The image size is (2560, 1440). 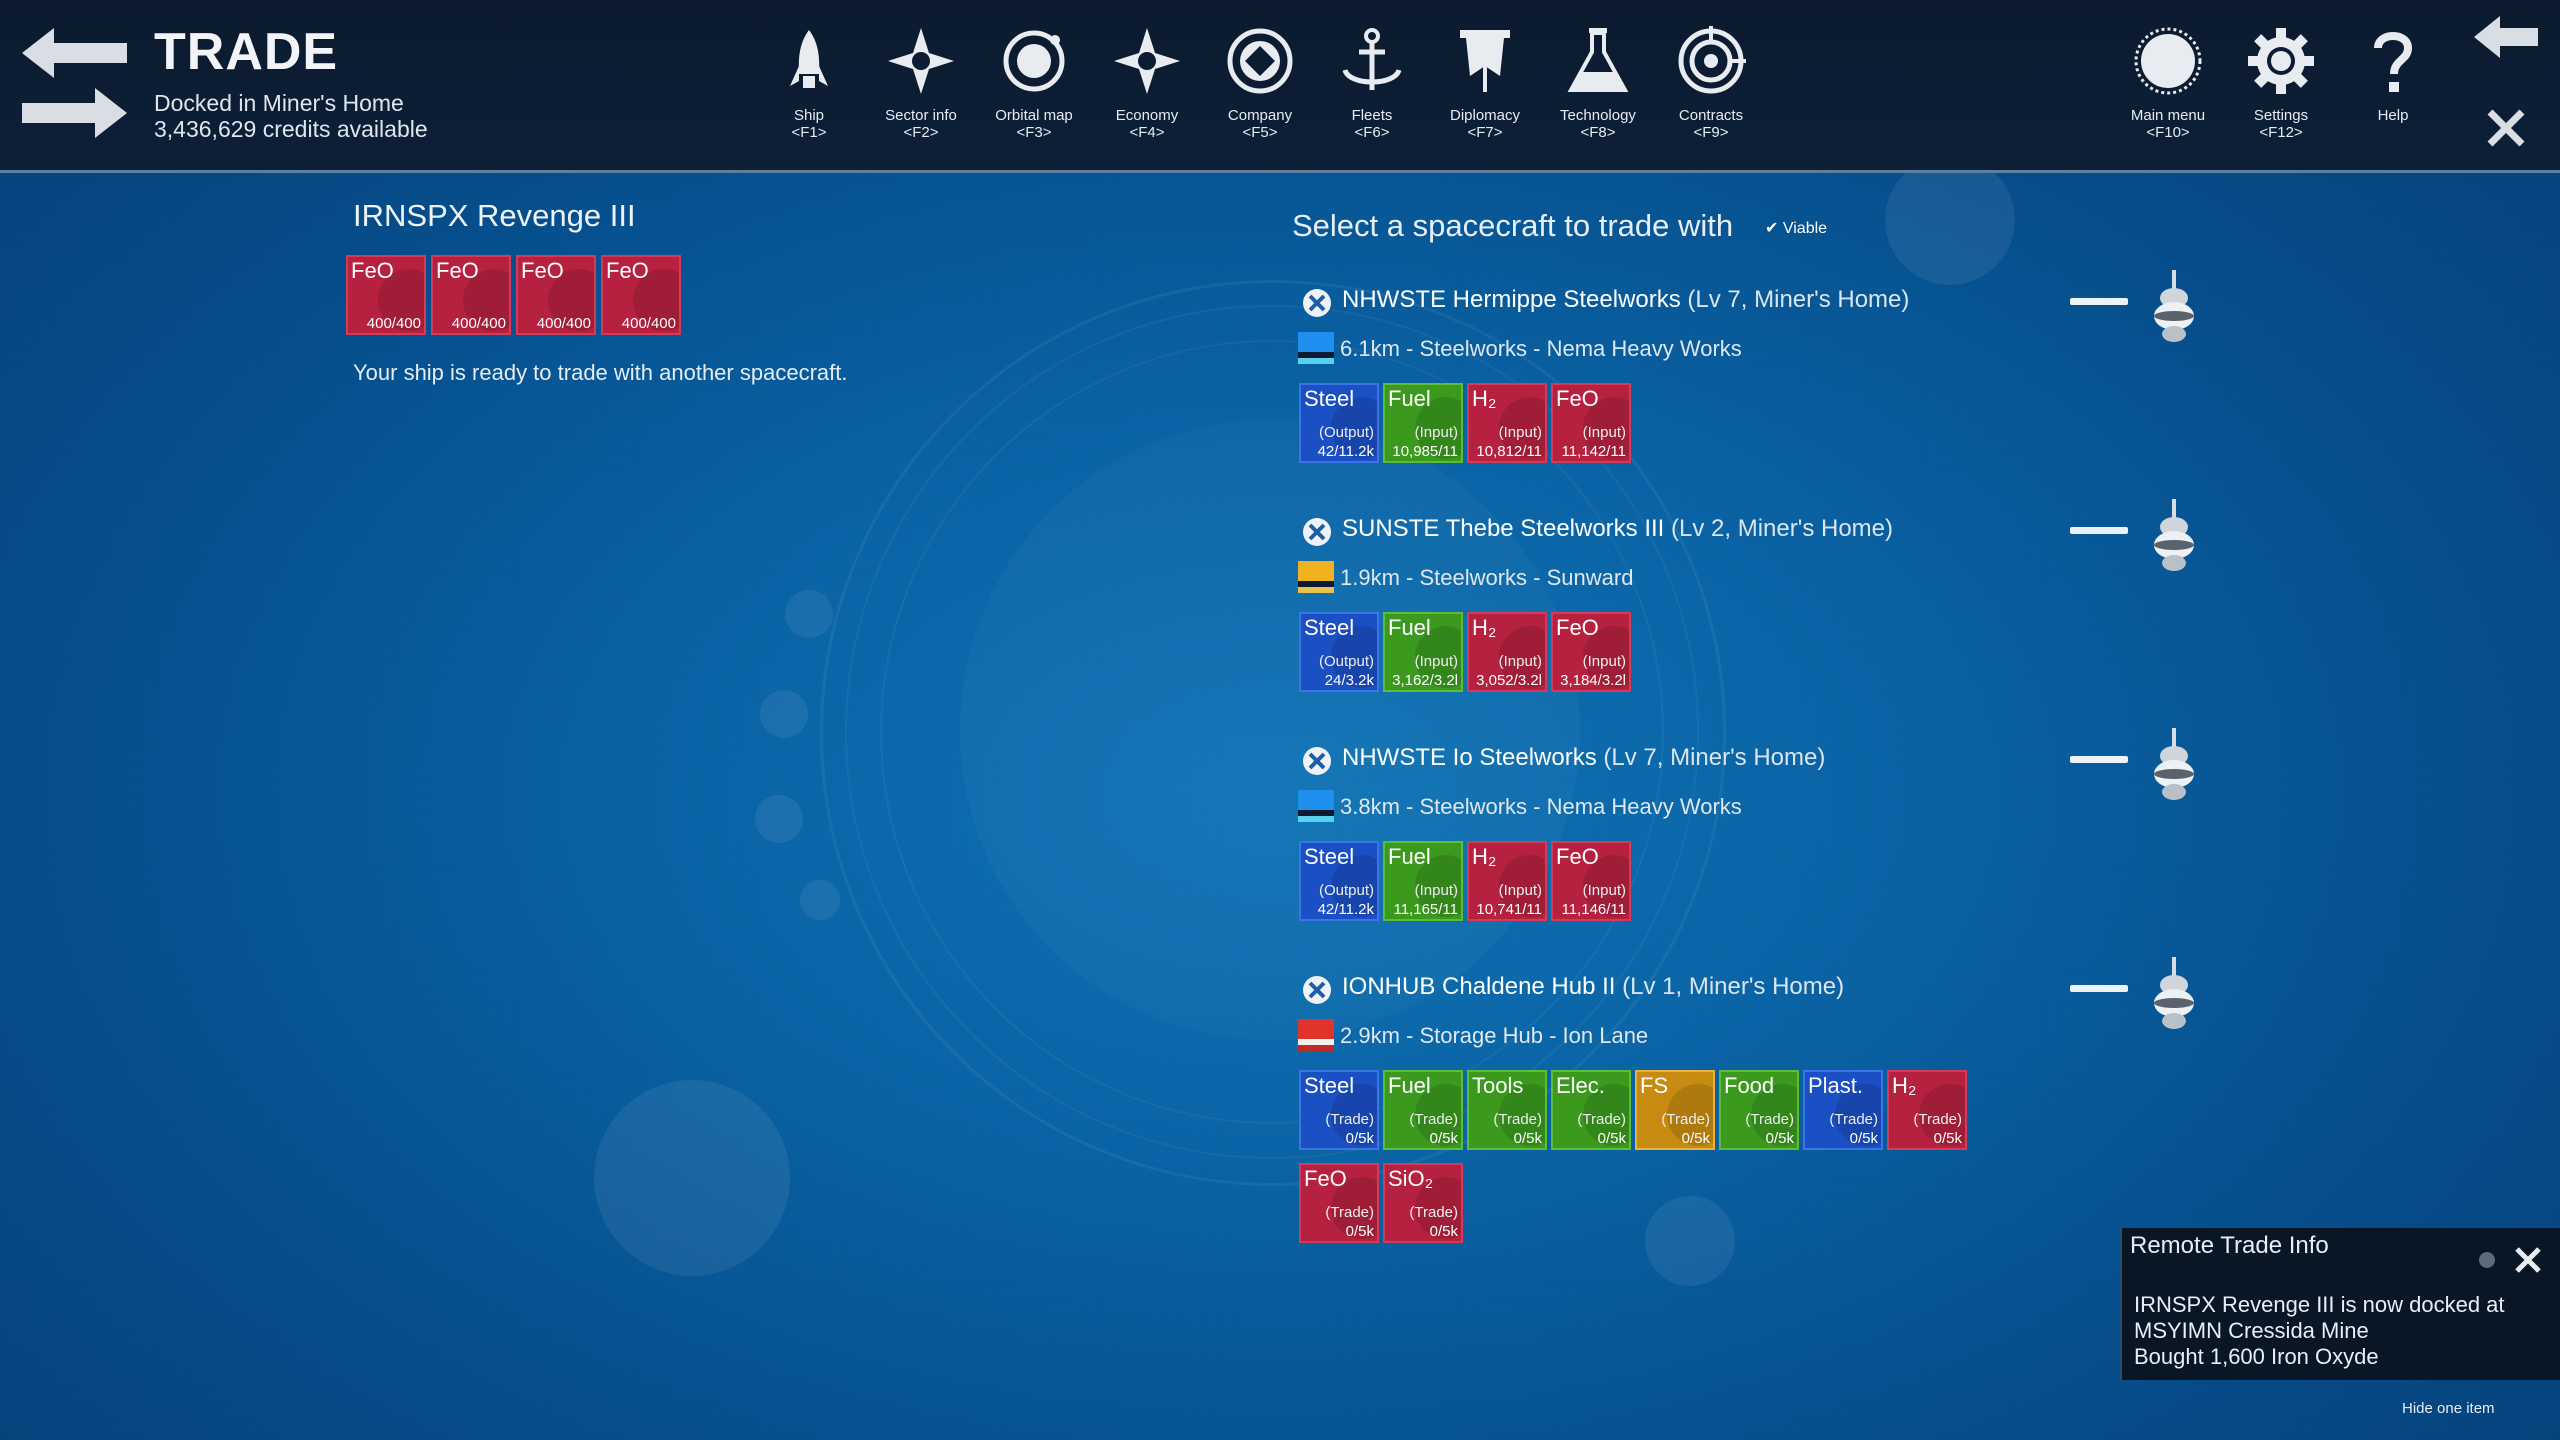 What do you see at coordinates (1675, 1110) in the screenshot?
I see `goods-tile: FS (Trade) 0/5k` at bounding box center [1675, 1110].